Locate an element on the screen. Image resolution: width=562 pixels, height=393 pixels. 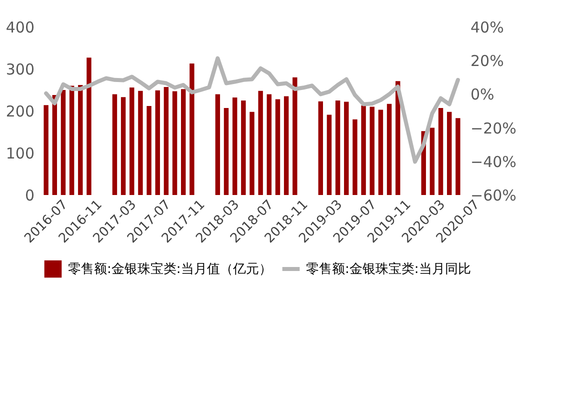
y-tick-label: 400 is located at coordinates (20, 27).